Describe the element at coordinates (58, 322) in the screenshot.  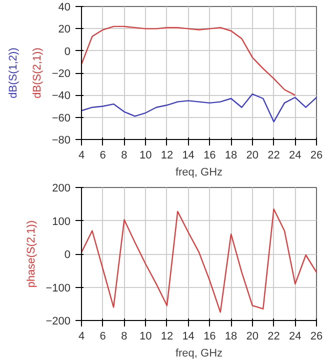
I see `y-tick-label: −200` at that location.